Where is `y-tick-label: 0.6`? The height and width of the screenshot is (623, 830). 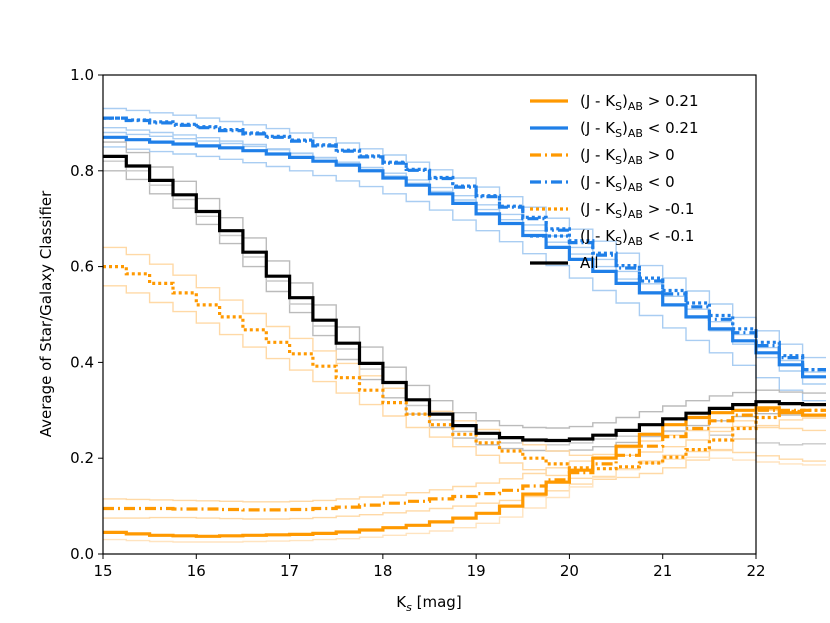 y-tick-label: 0.6 is located at coordinates (82, 267).